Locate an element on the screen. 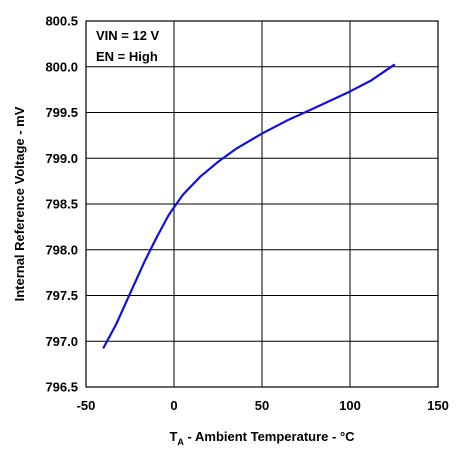  x-axis-label-main: T is located at coordinates (173, 436).